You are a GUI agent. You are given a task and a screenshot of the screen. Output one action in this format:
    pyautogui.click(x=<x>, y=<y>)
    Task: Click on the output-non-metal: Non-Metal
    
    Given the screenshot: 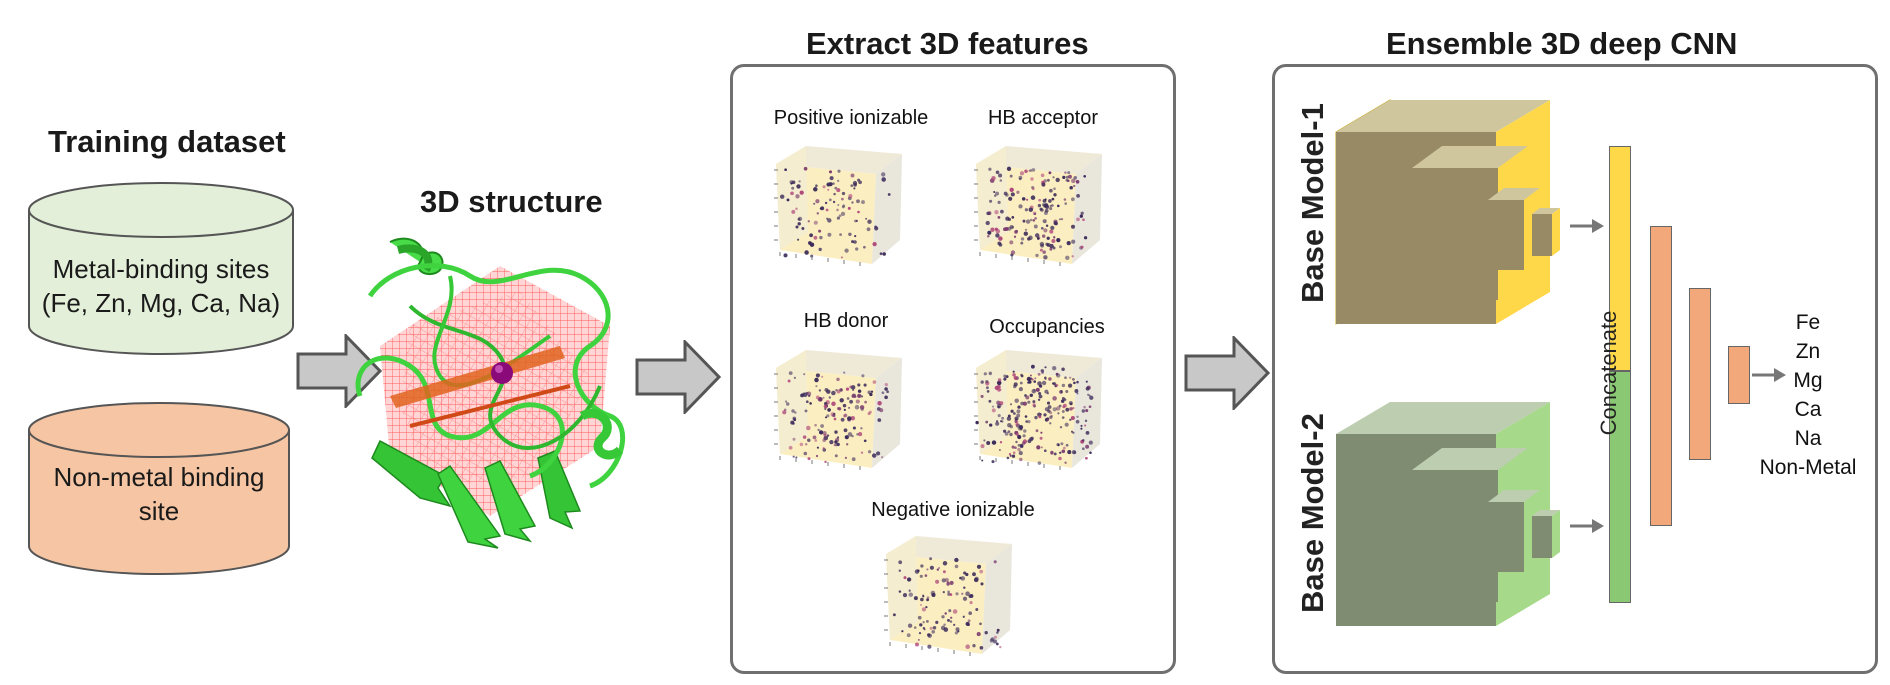 What is the action you would take?
    pyautogui.click(x=1808, y=467)
    